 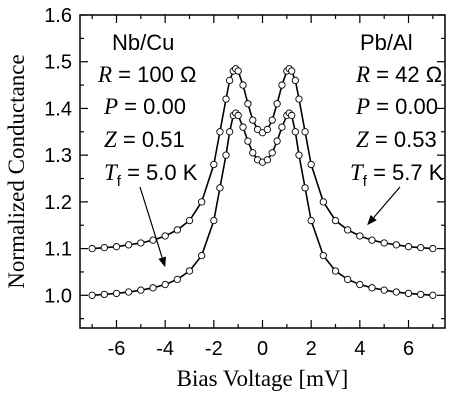 What do you see at coordinates (386, 42) in the screenshot?
I see `pbal-material-label: Pb/Al` at bounding box center [386, 42].